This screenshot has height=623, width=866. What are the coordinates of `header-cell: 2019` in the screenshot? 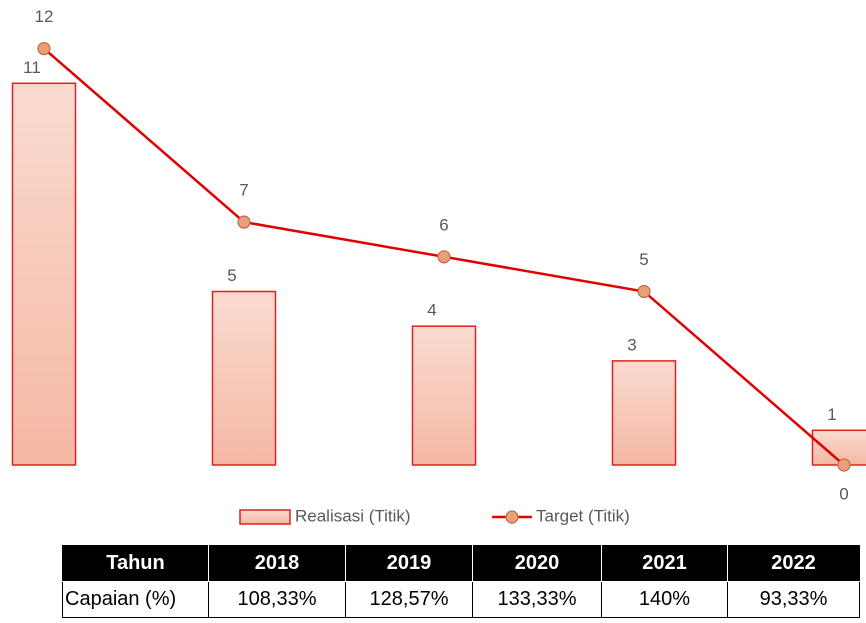 It's located at (409, 563).